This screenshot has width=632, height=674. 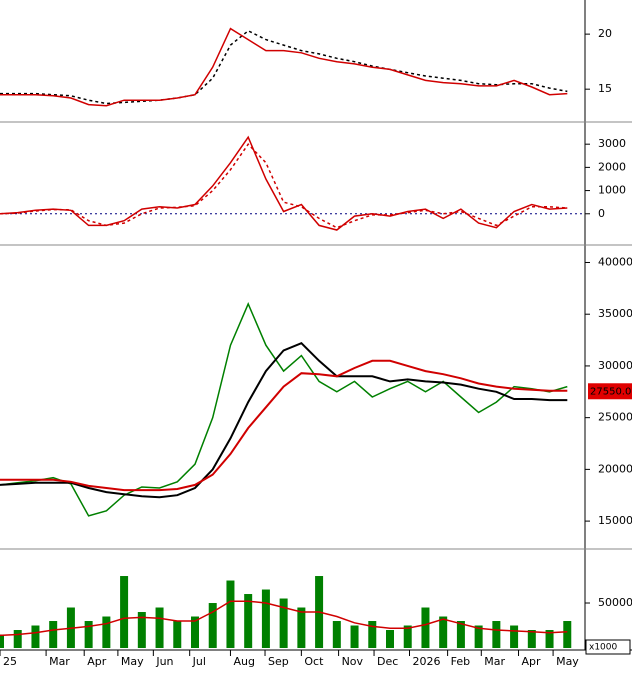 I want to click on x-tick-label: Feb, so click(x=460, y=661).